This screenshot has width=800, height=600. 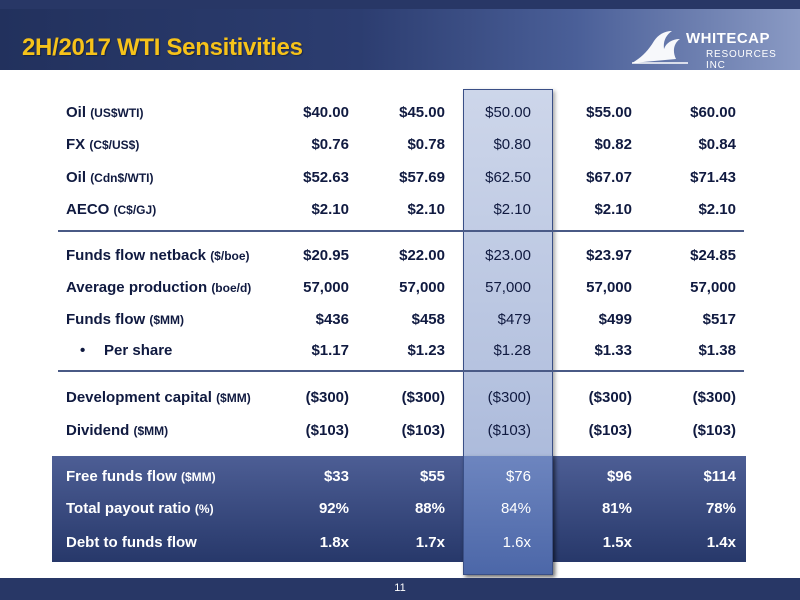 I want to click on table-cell: $1.17, so click(x=330, y=350).